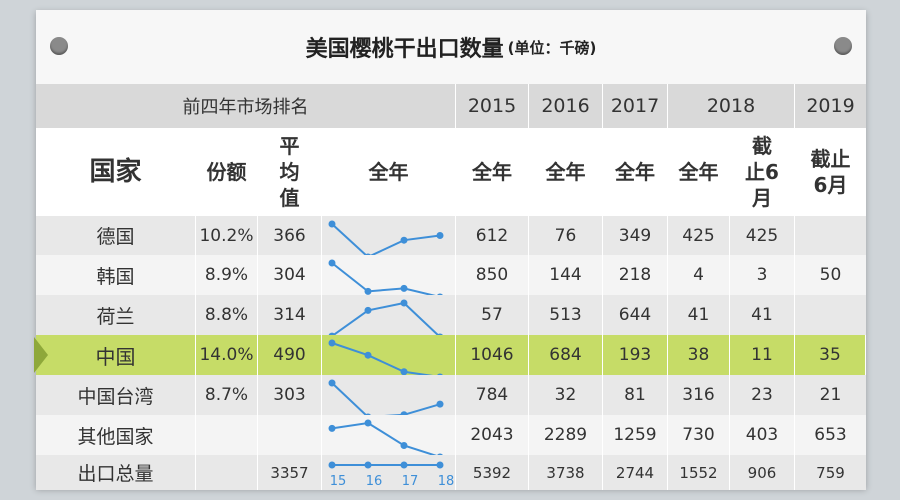  What do you see at coordinates (635, 355) in the screenshot?
I see `cell-value-2017: 193` at bounding box center [635, 355].